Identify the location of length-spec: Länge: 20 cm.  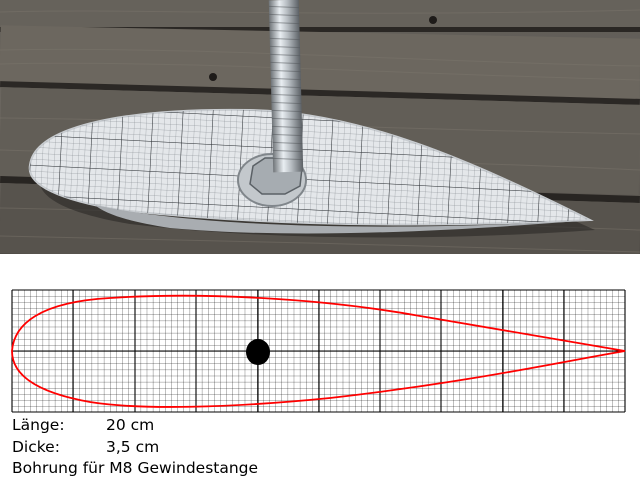
(83, 425).